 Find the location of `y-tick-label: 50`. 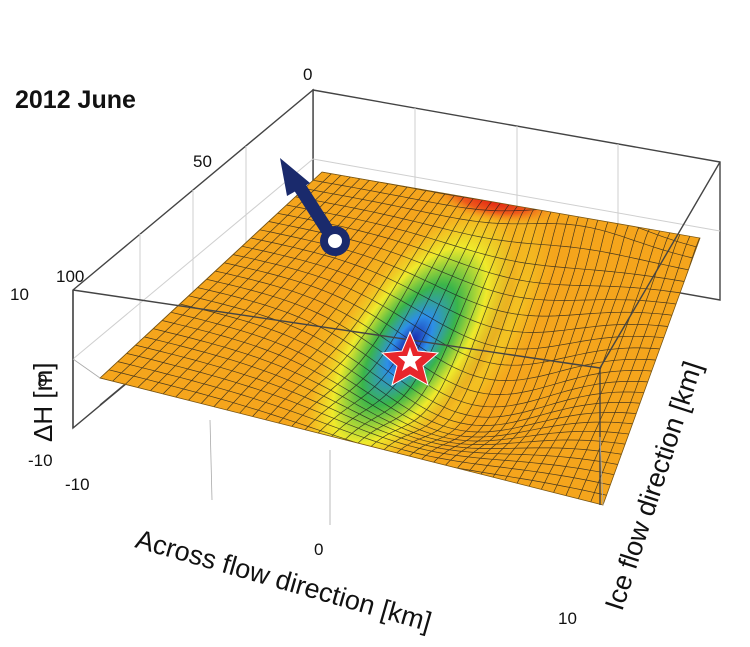

y-tick-label: 50 is located at coordinates (202, 161).